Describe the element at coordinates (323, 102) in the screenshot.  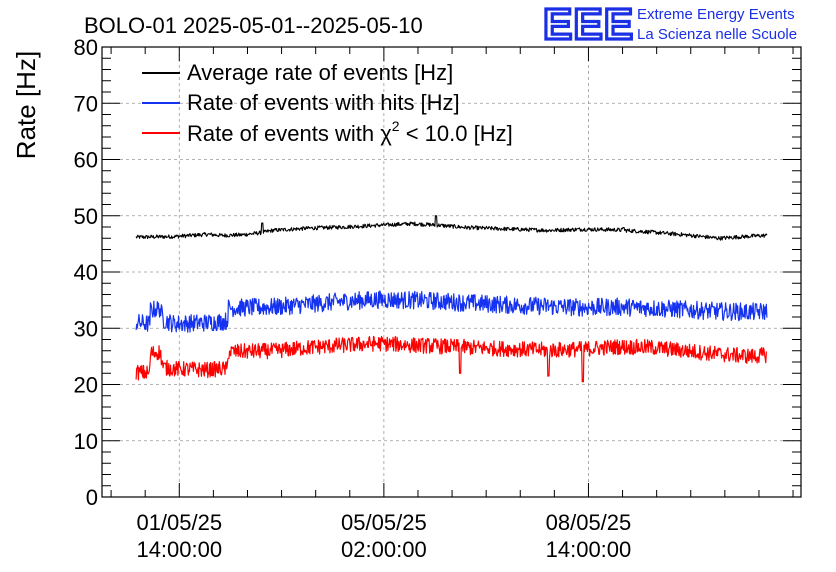
I see `legend-label-hits: Rate of events with hits [Hz]` at that location.